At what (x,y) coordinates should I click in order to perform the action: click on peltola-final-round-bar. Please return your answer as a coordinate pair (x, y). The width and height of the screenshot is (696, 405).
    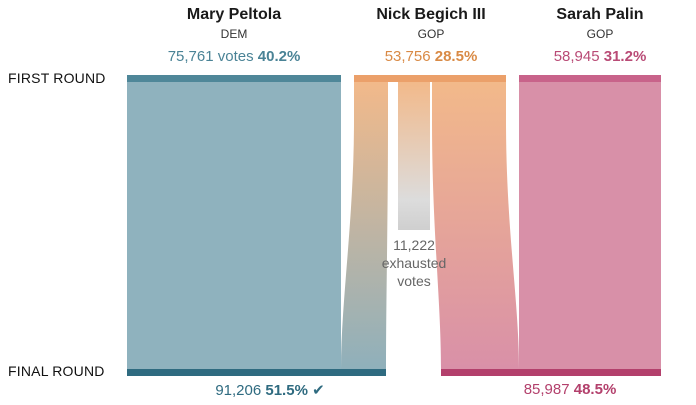
    Looking at the image, I should click on (256, 372).